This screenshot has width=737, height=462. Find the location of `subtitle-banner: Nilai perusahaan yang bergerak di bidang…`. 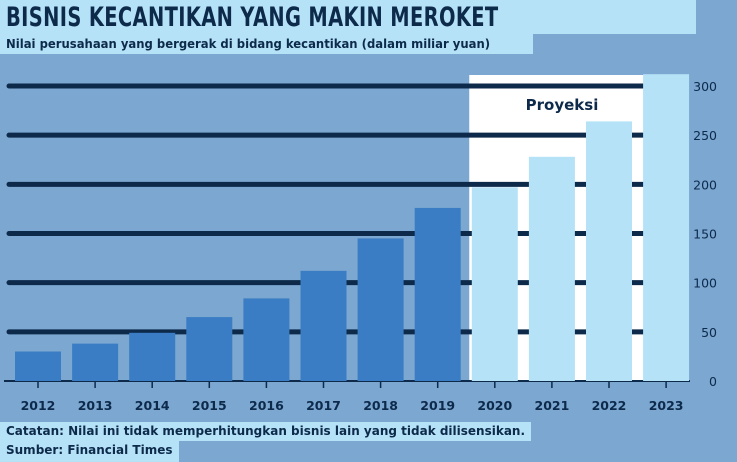

subtitle-banner: Nilai perusahaan yang bergerak di bidang… is located at coordinates (266, 44).